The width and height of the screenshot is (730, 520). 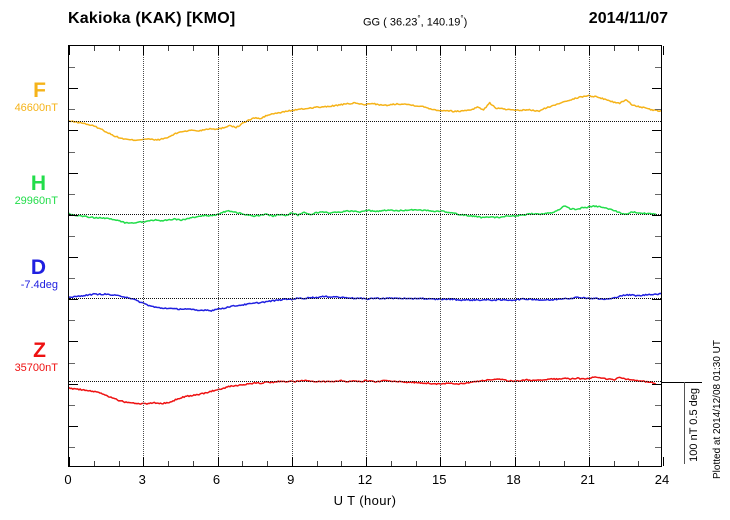 What do you see at coordinates (36, 368) in the screenshot?
I see `component-value-z: 35700nT` at bounding box center [36, 368].